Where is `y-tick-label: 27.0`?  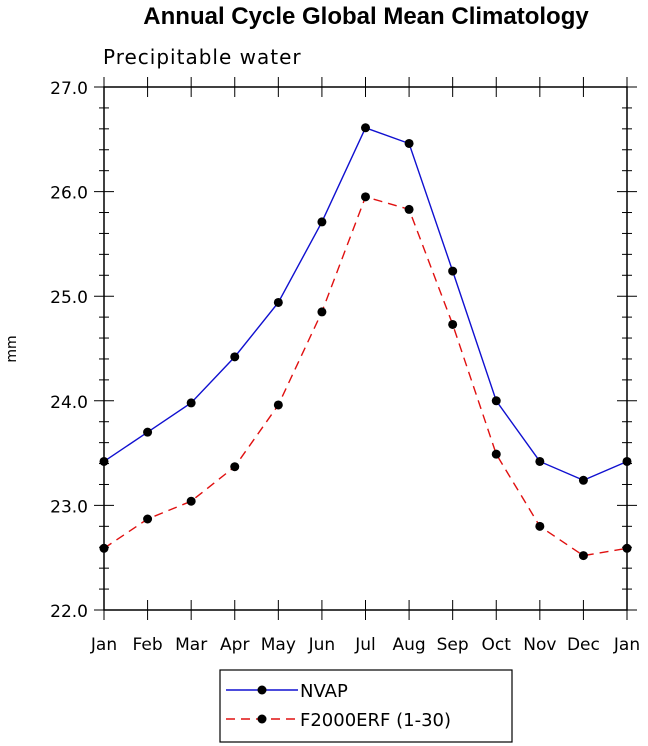
y-tick-label: 27.0 is located at coordinates (69, 89).